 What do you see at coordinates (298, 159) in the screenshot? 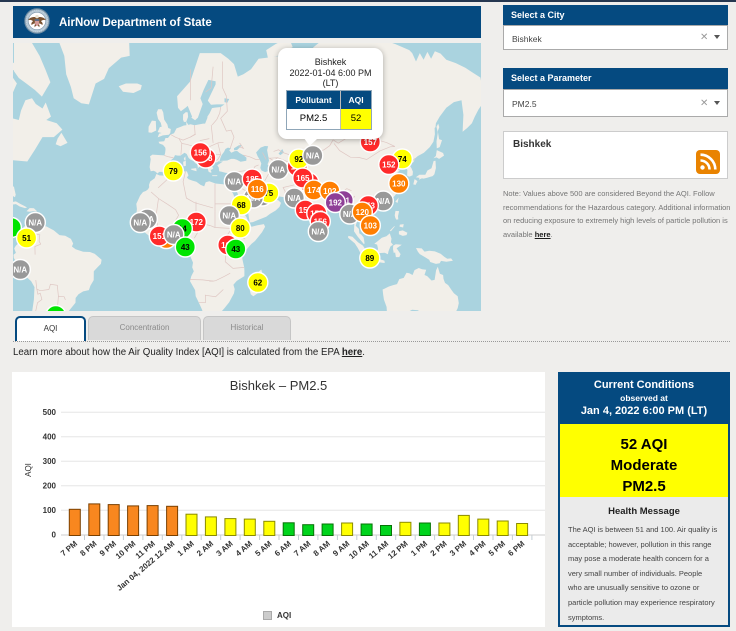
I see `svg-text: 92` at bounding box center [298, 159].